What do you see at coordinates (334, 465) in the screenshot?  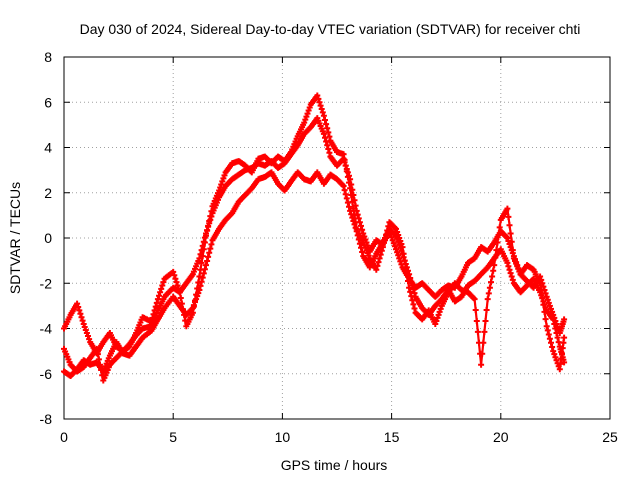 I see `x-axis-label: GPS time / hours` at bounding box center [334, 465].